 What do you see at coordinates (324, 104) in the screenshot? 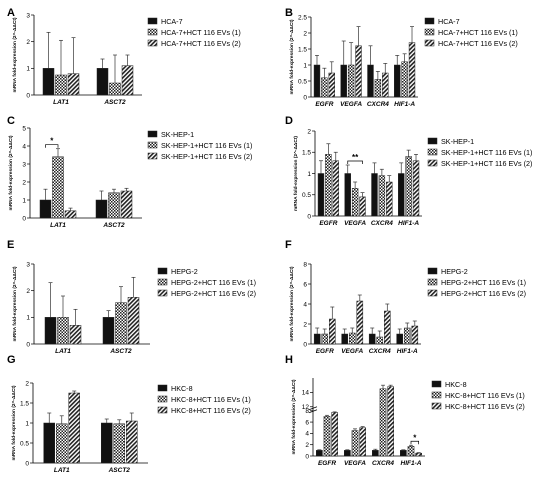
I see `x-tick-label: EGFR` at bounding box center [324, 104].